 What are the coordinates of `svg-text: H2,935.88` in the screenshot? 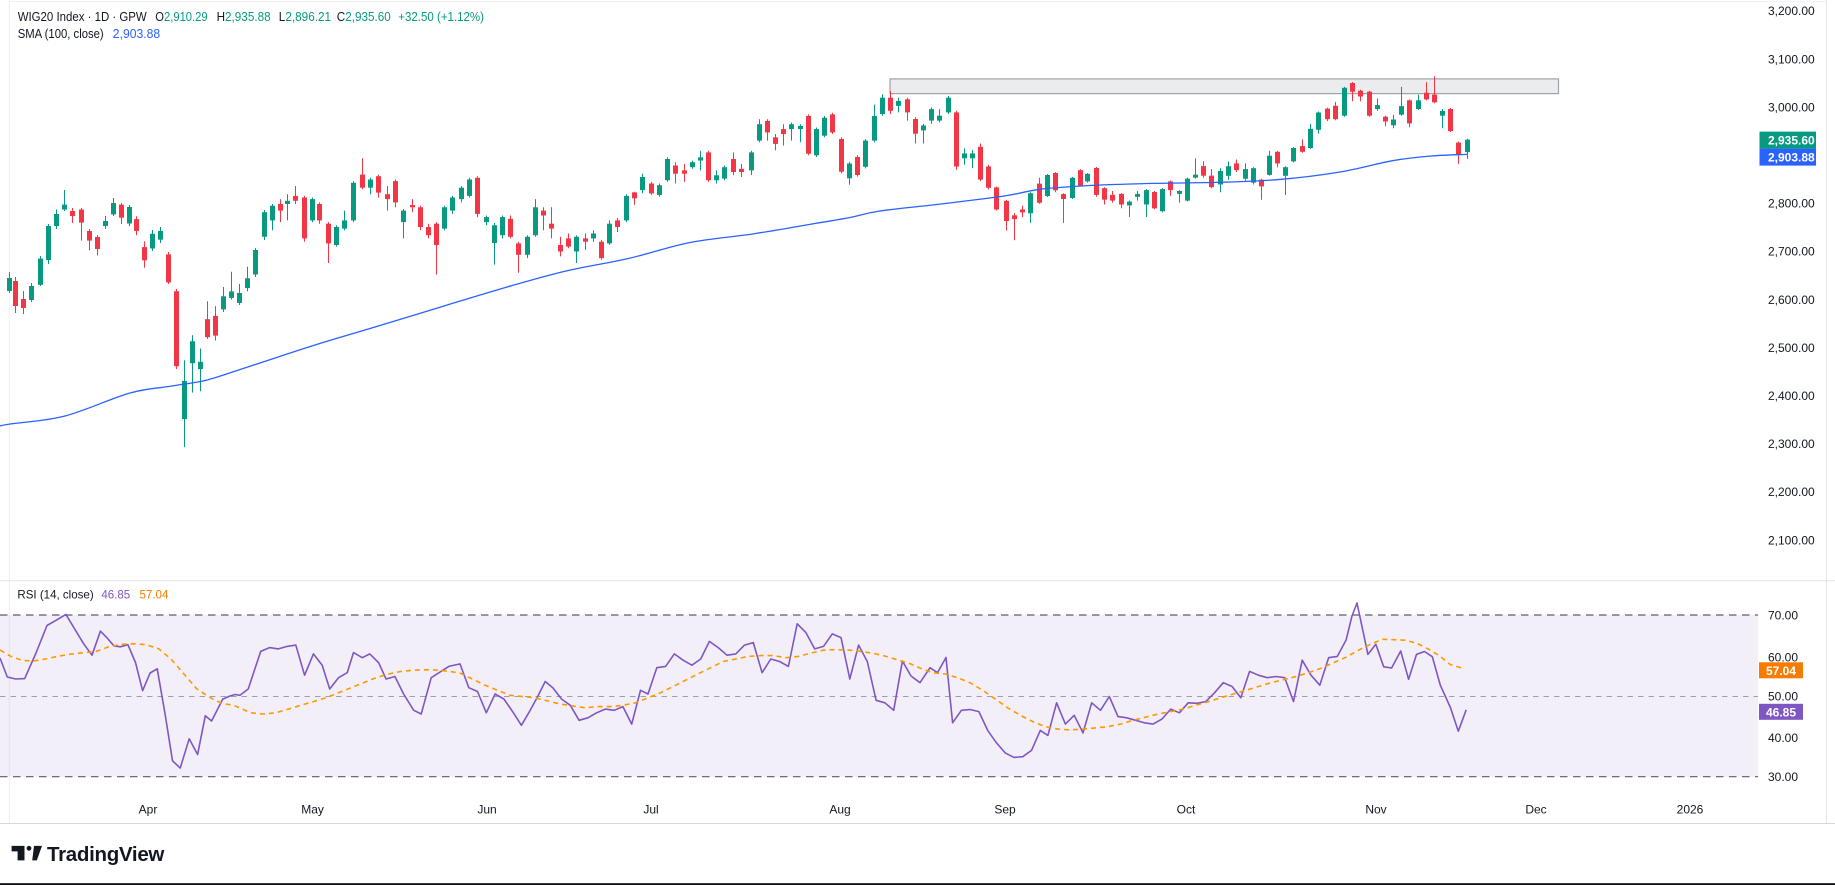 It's located at (244, 17).